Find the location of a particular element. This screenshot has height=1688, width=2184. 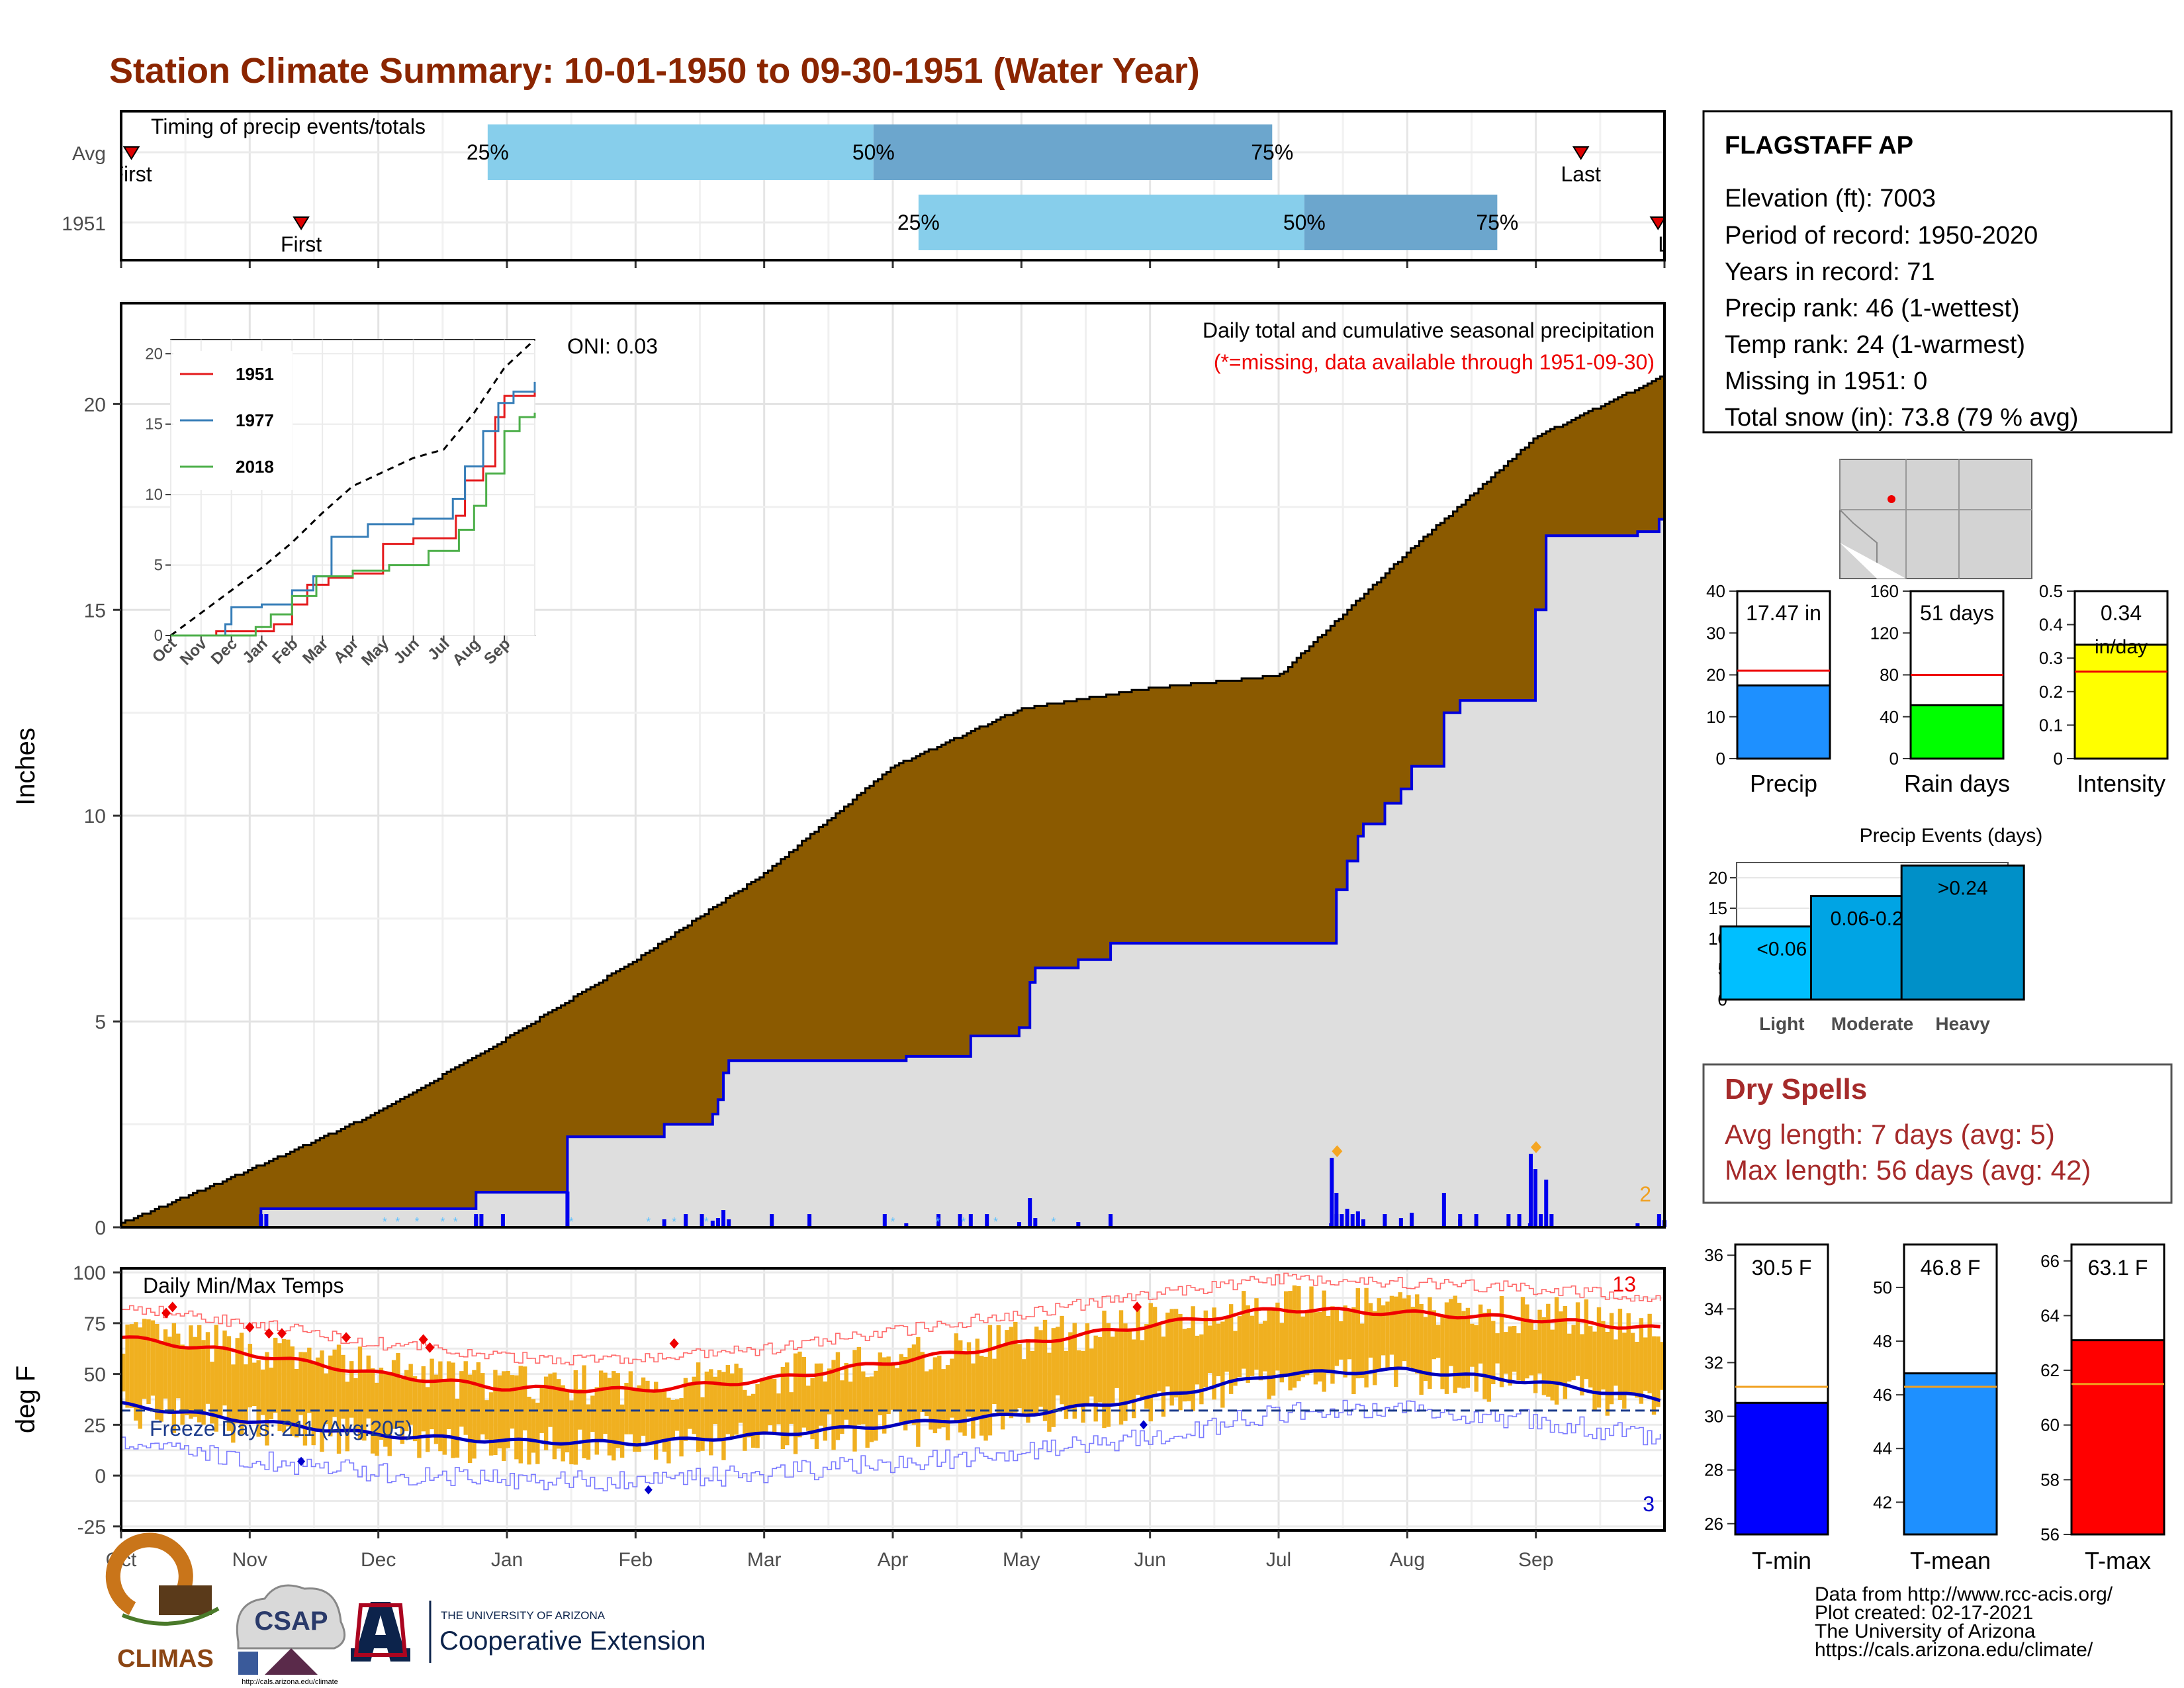

climas-logo: CLIMAS is located at coordinates (162, 1602).